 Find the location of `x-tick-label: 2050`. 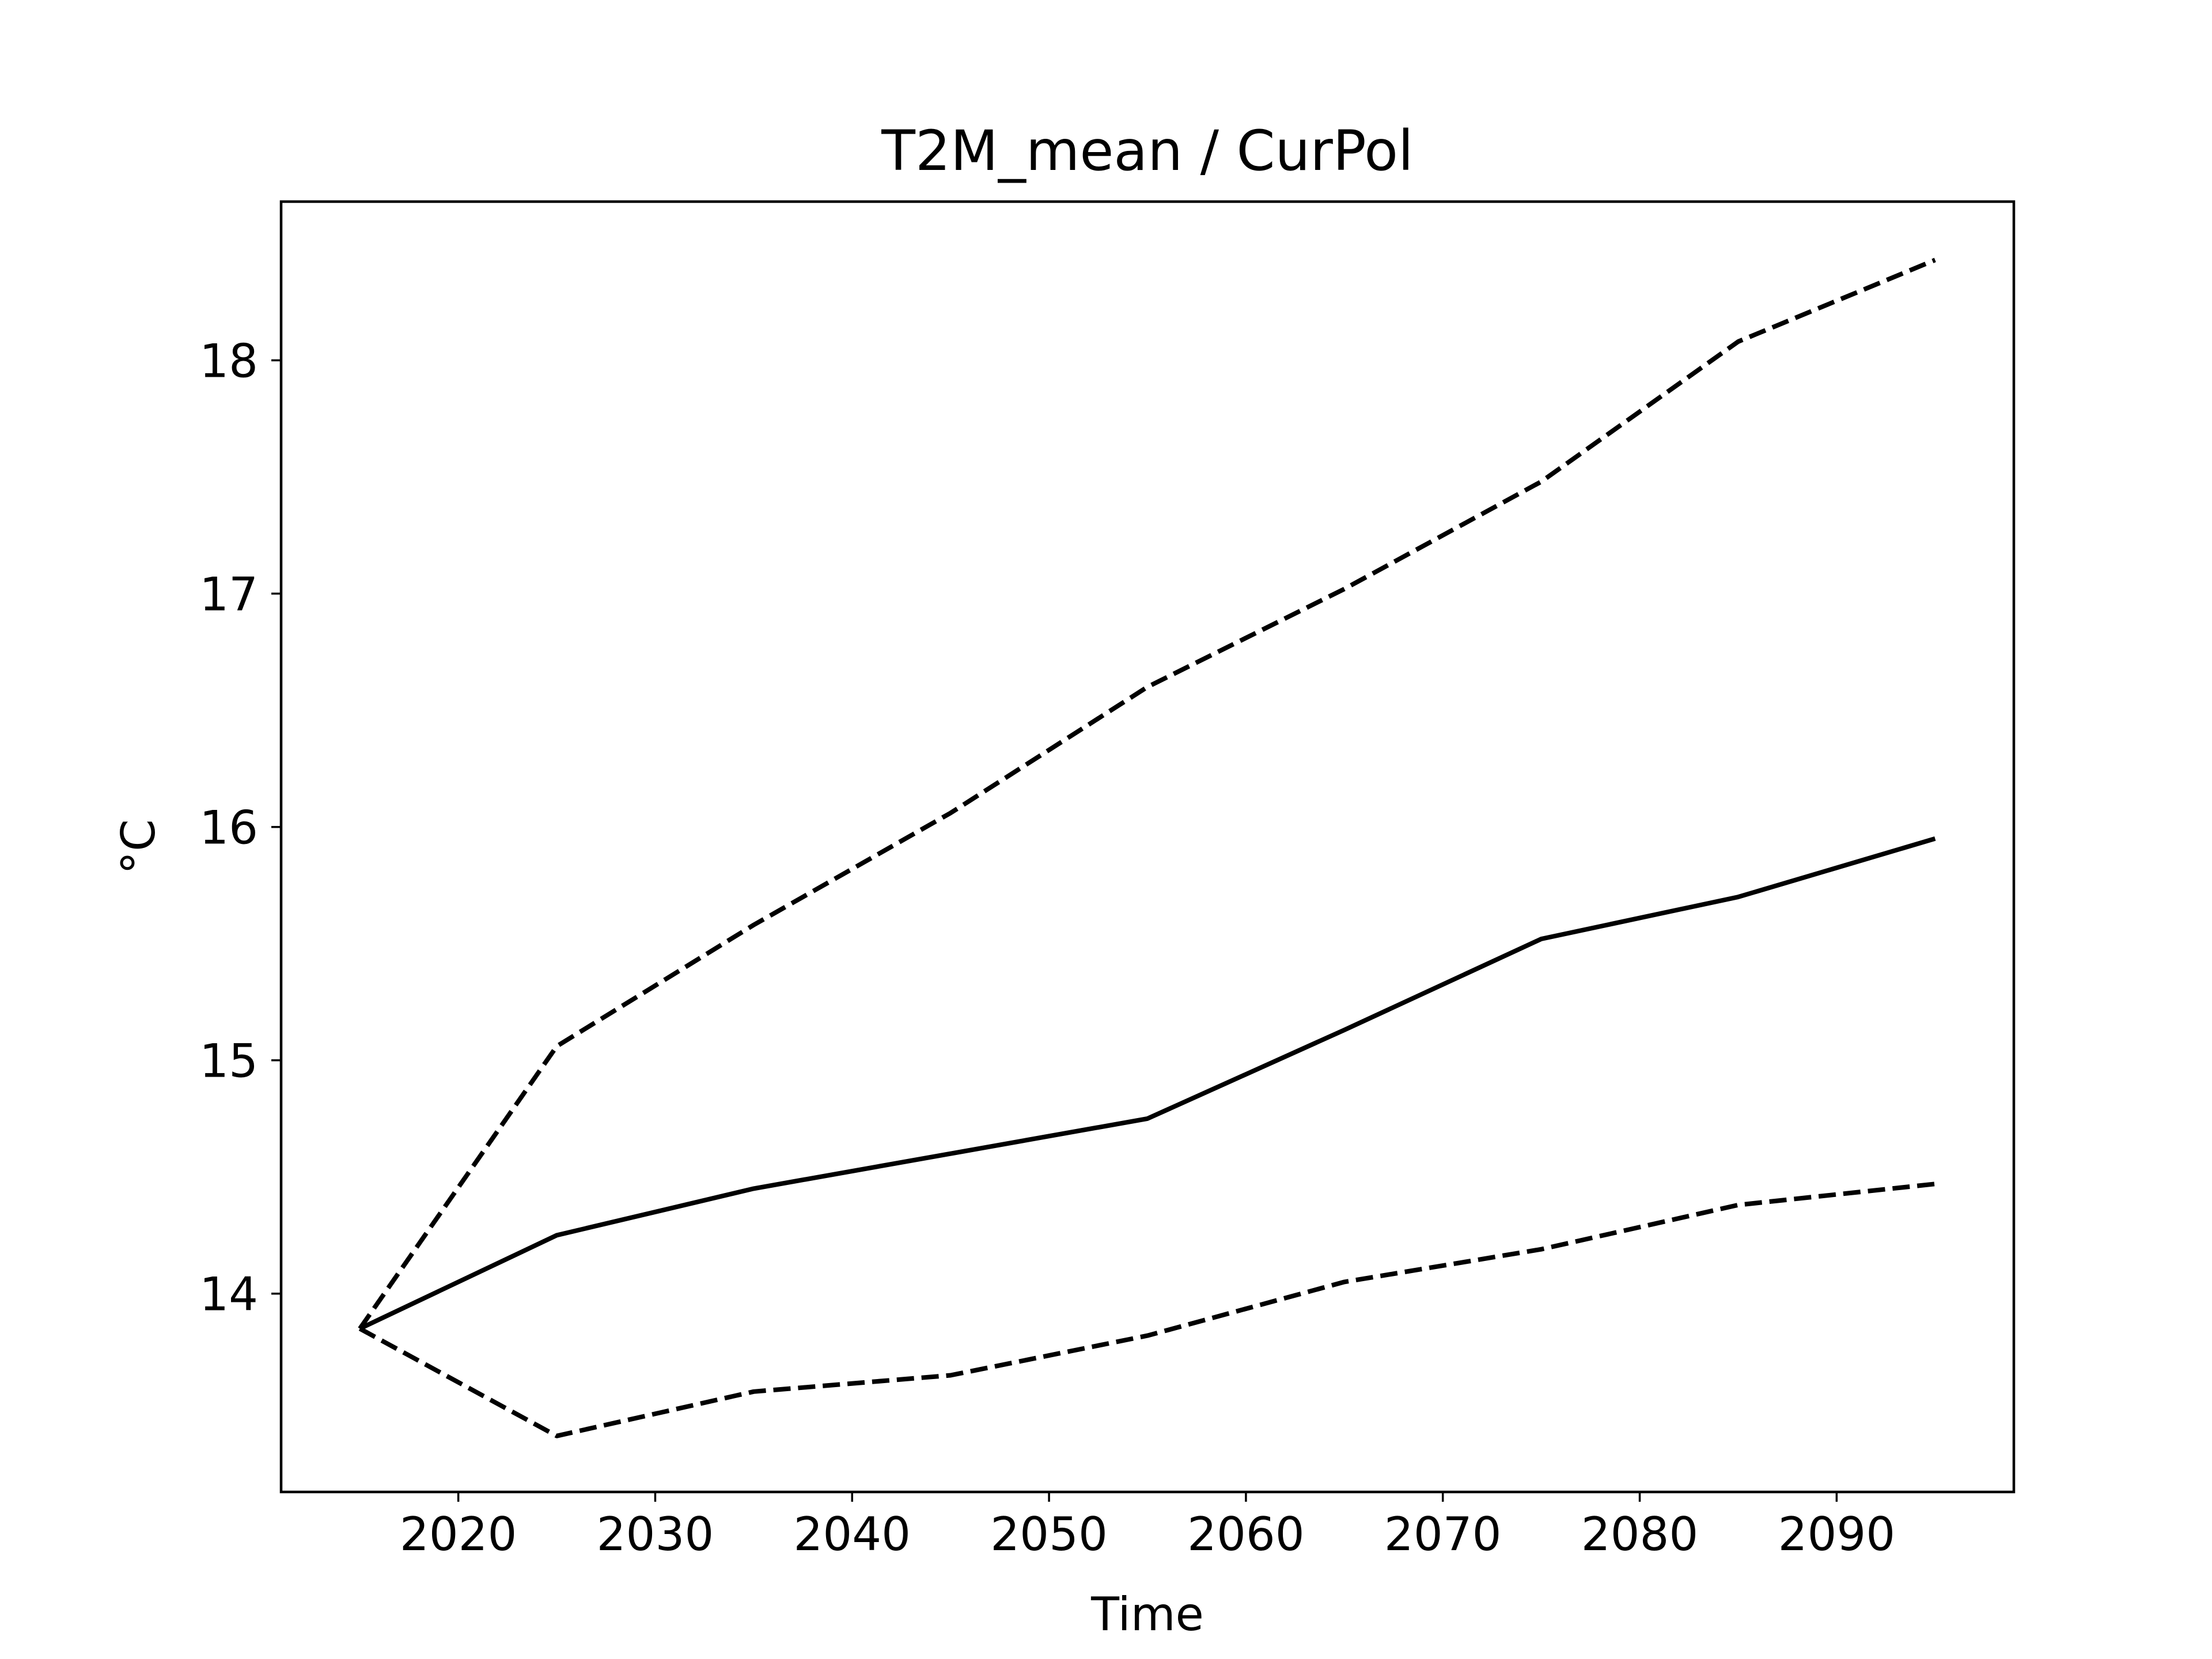

x-tick-label: 2050 is located at coordinates (1049, 1534).